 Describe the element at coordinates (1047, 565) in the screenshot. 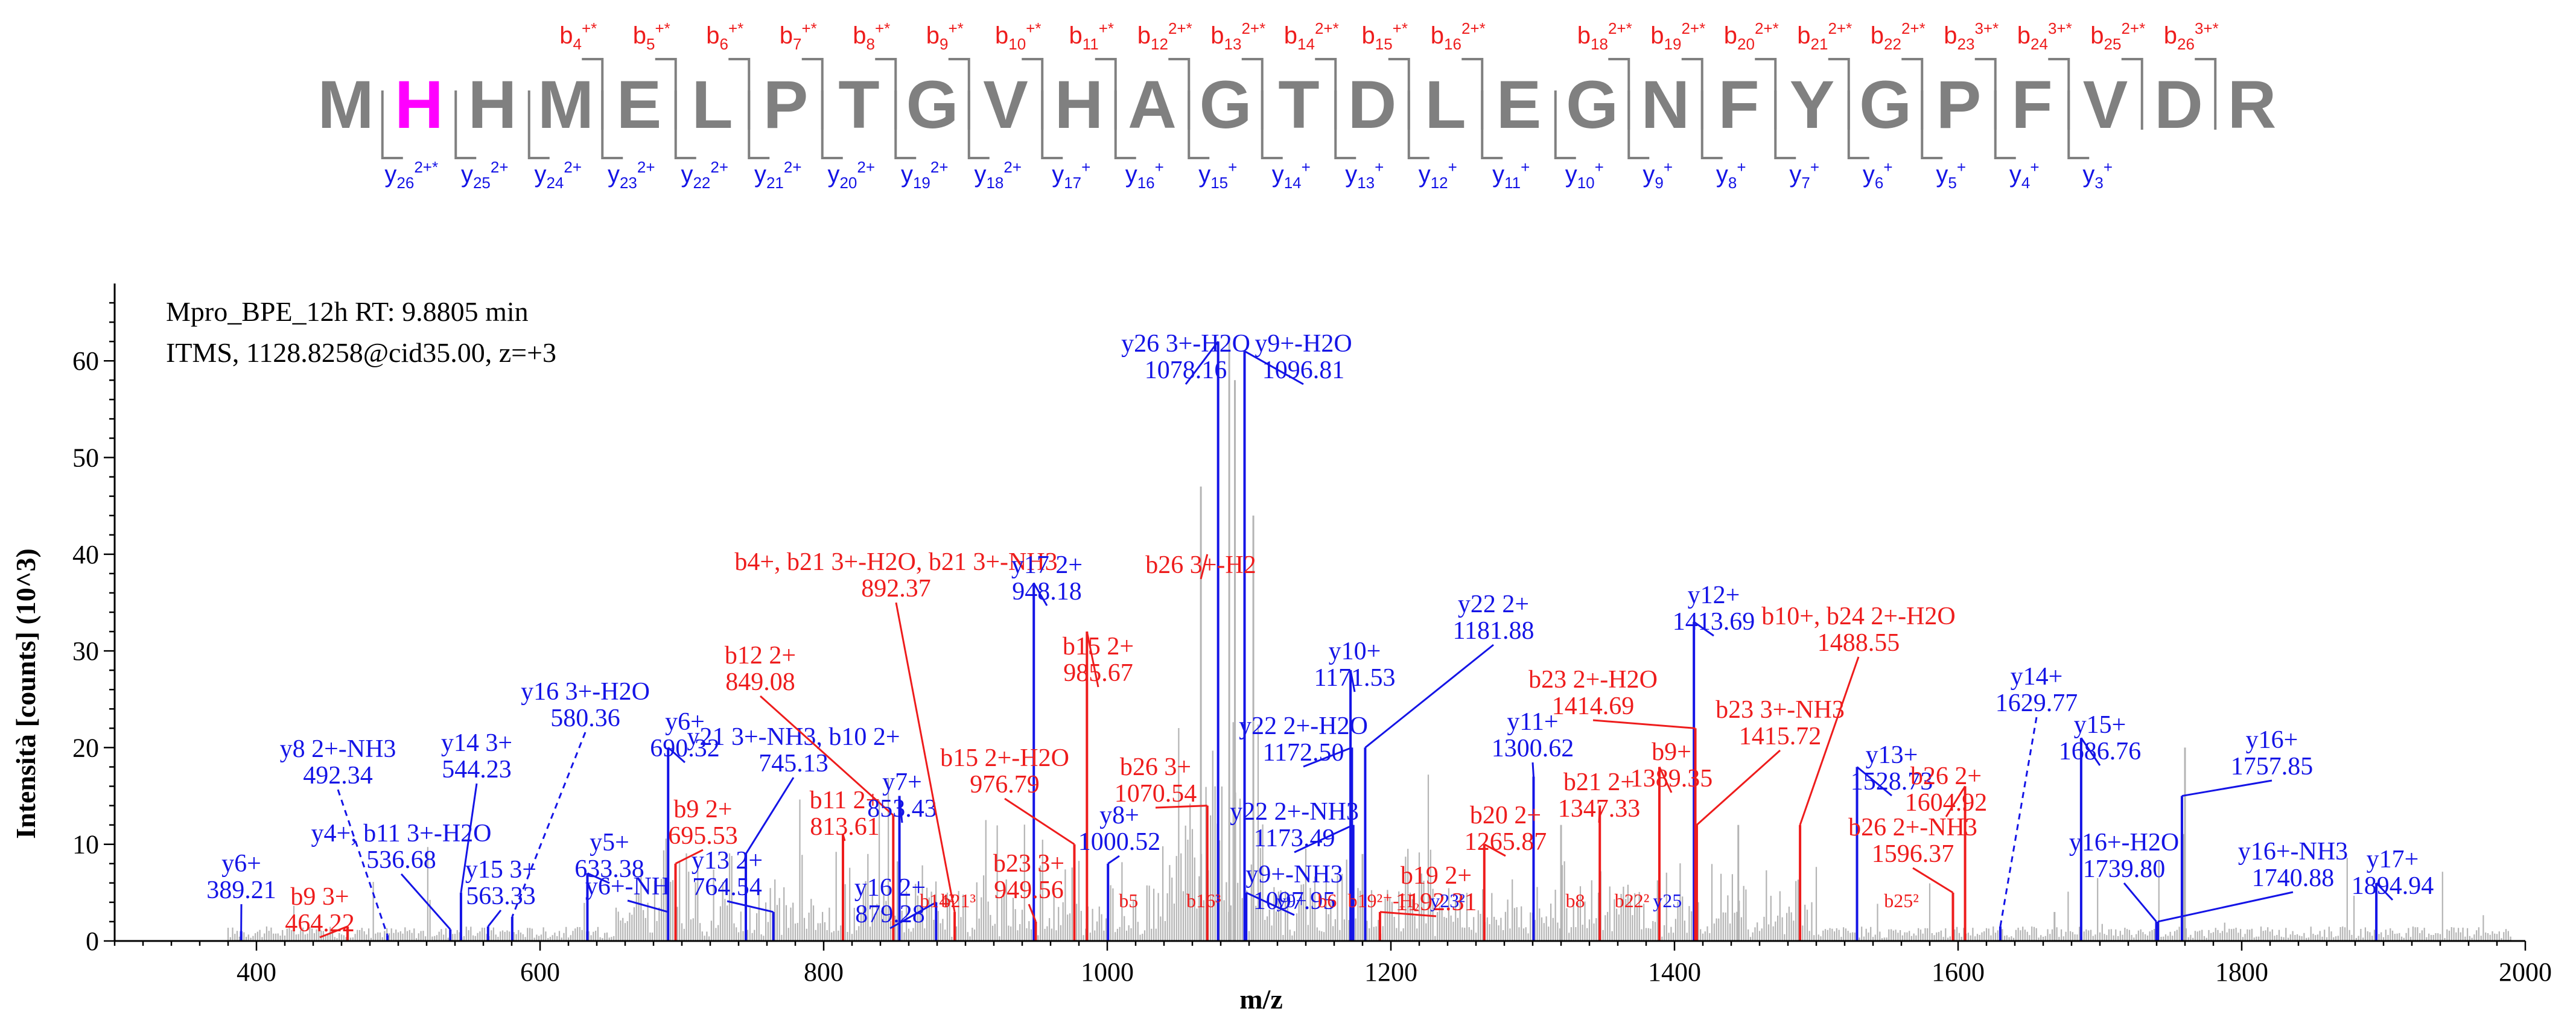

I see `peak-label: y17 2+` at that location.